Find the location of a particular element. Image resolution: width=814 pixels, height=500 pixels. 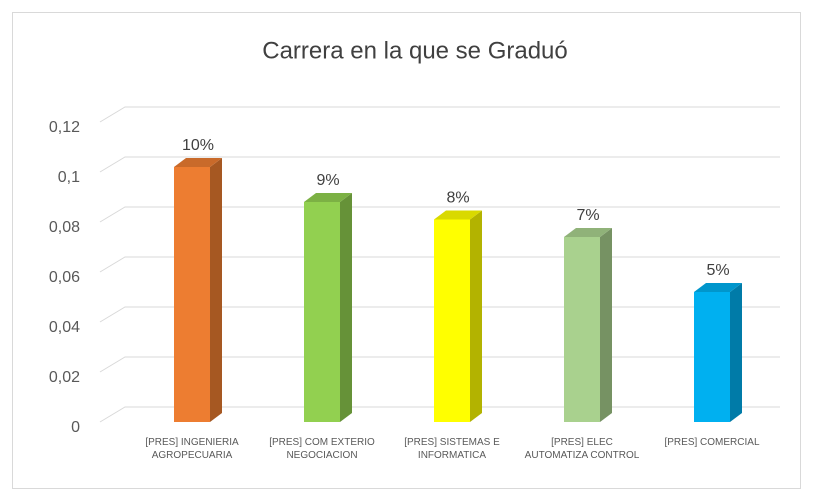

x-tick-label: [PRES] INGENIERIA AGROPECUARIA is located at coordinates (192, 449).